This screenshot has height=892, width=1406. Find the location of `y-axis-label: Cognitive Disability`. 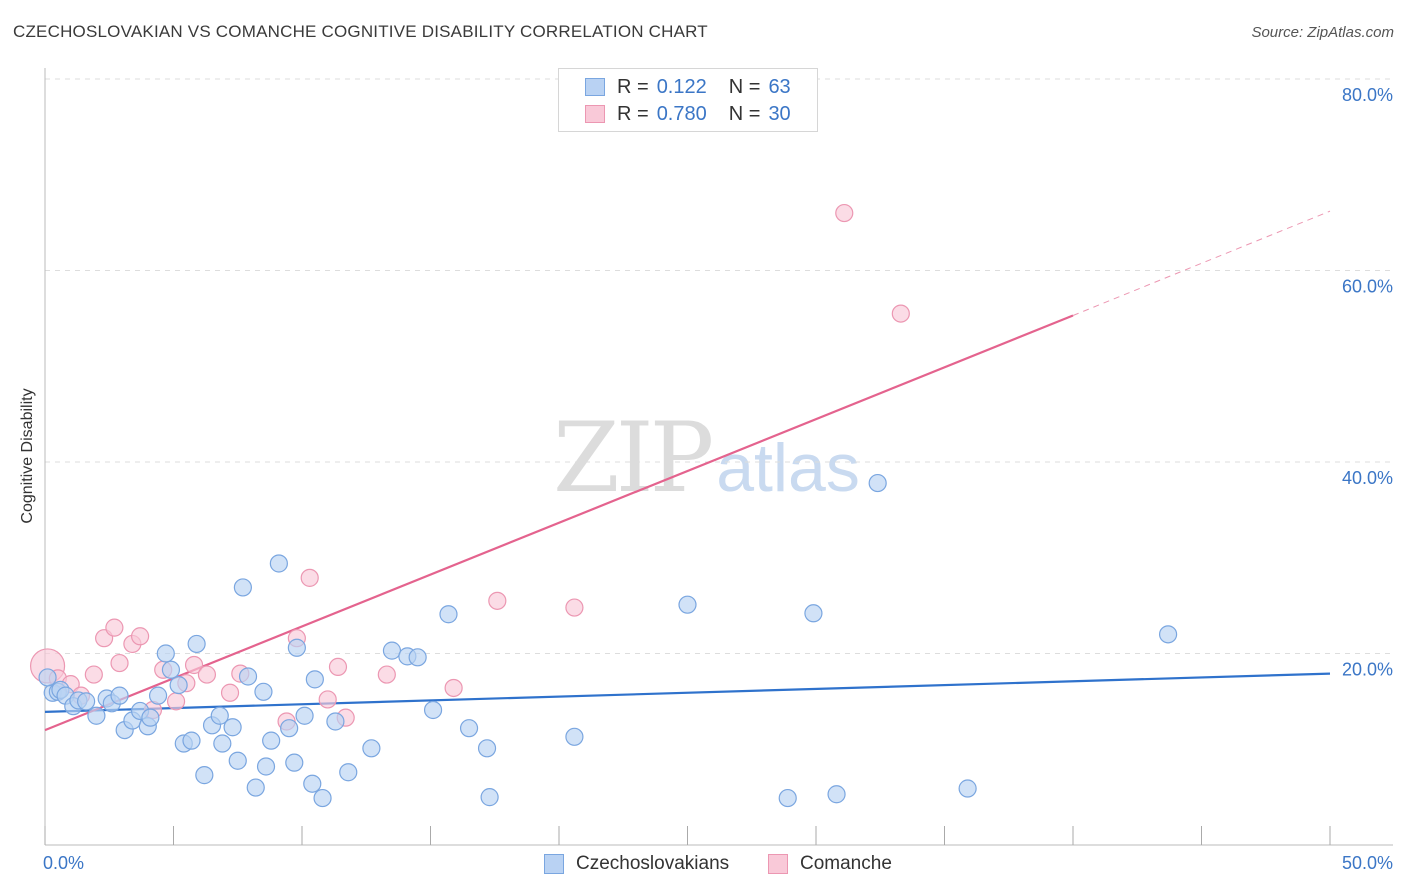

y-axis-label: Cognitive Disability is located at coordinates (27, 456).